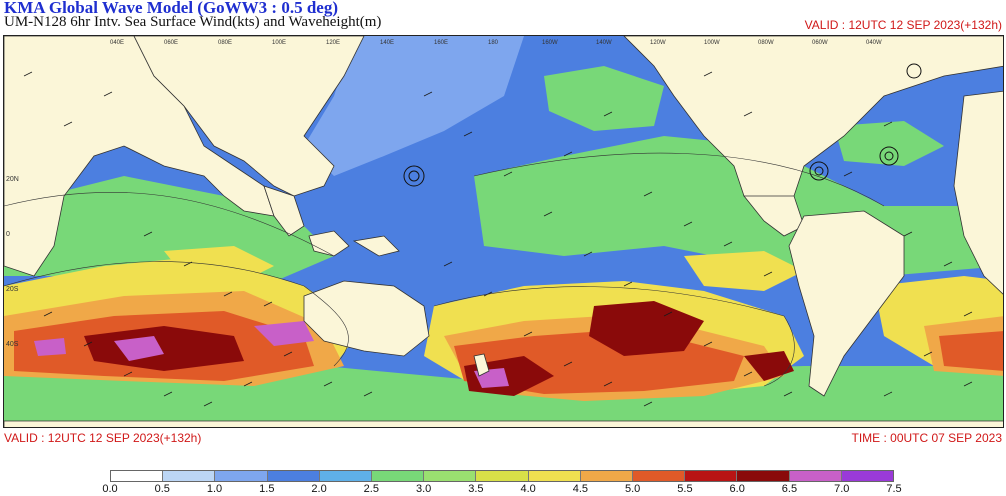 Image resolution: width=1006 pixels, height=496 pixels. Describe the element at coordinates (267, 489) in the screenshot. I see `legend-tick-label: 1.5` at that location.